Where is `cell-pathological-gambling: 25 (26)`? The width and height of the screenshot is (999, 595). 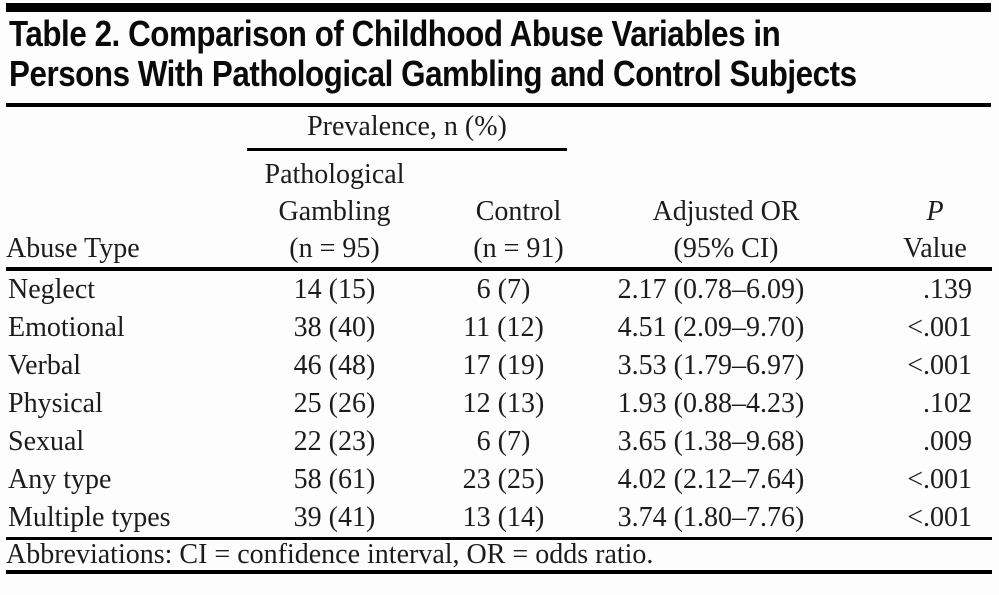 cell-pathological-gambling: 25 (26) is located at coordinates (334, 403).